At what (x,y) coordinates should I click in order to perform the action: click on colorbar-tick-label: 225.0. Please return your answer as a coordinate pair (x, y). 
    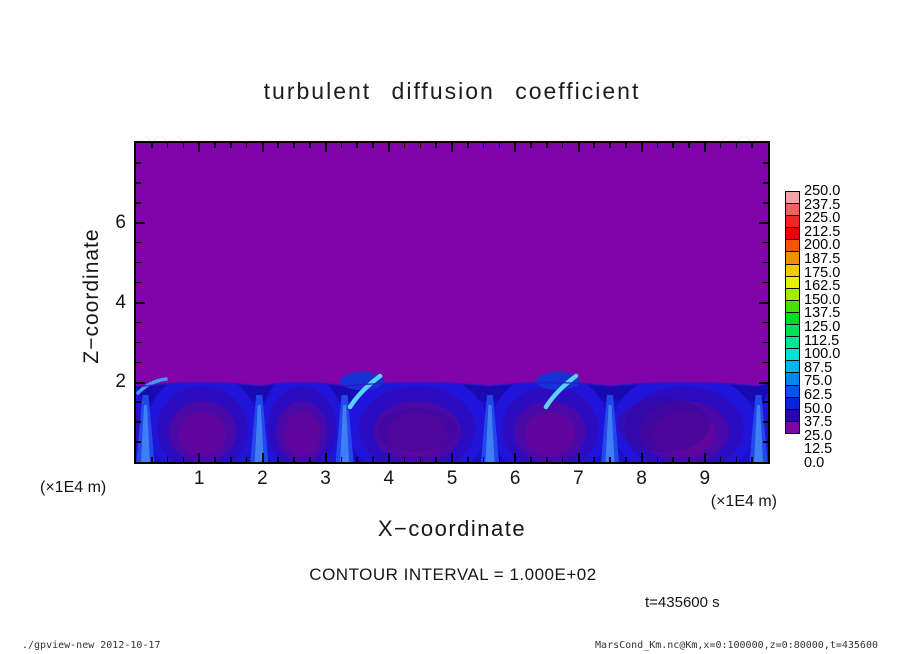
    Looking at the image, I should click on (822, 218).